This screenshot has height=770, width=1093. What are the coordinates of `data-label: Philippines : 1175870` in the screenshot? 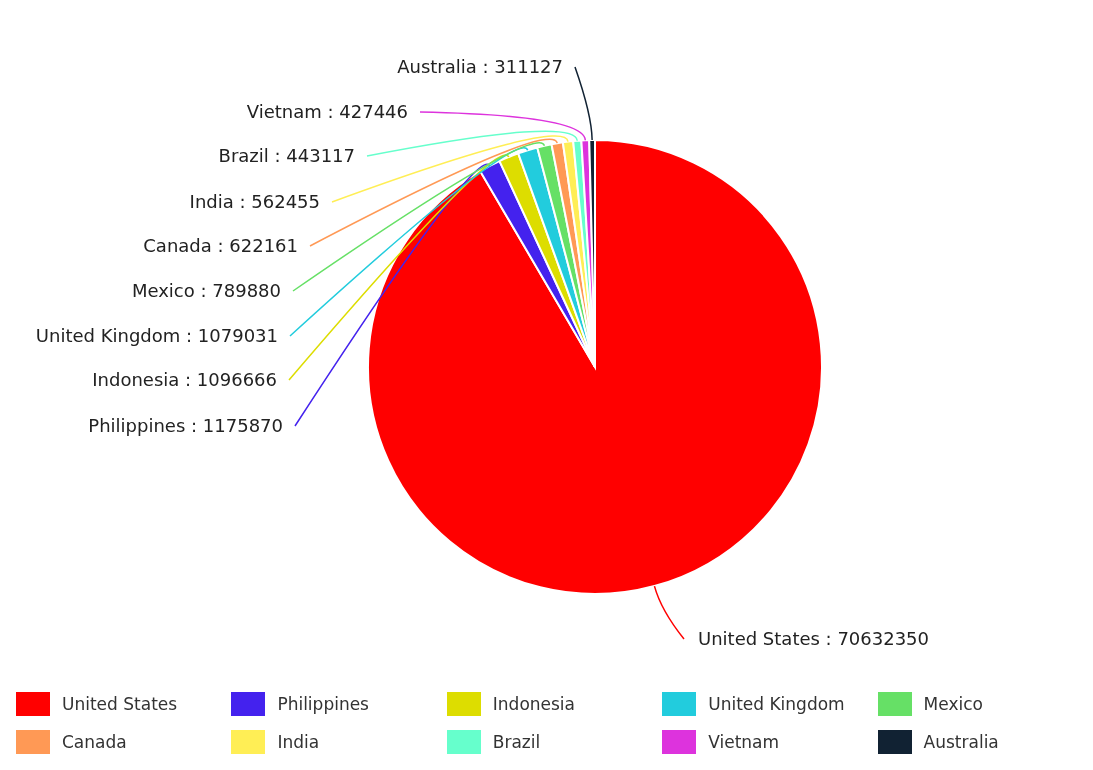 It's located at (185, 425).